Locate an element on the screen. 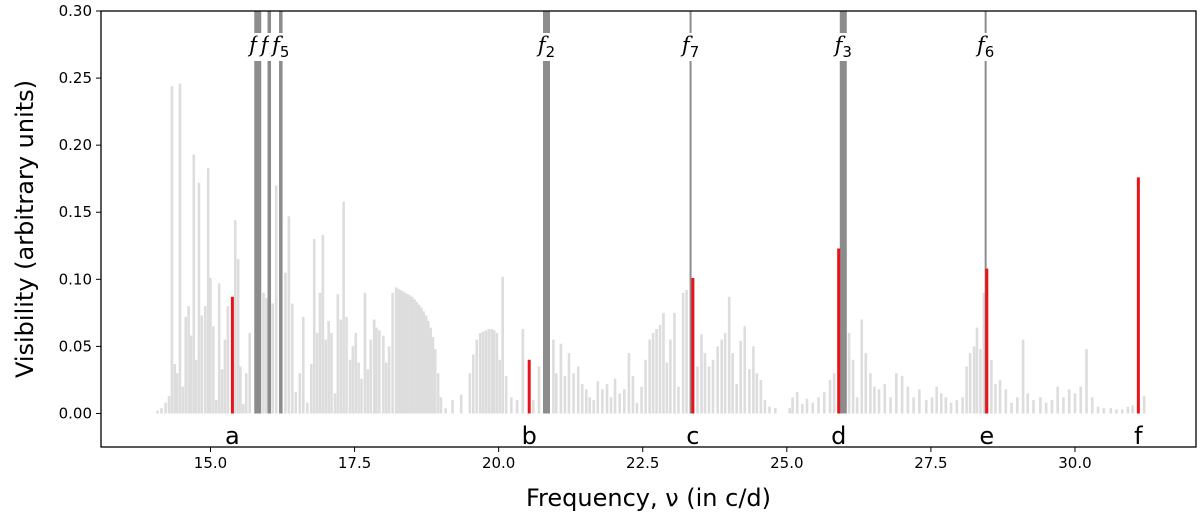 This screenshot has height=521, width=1200. y-tick-label: 0.30 is located at coordinates (75, 11).